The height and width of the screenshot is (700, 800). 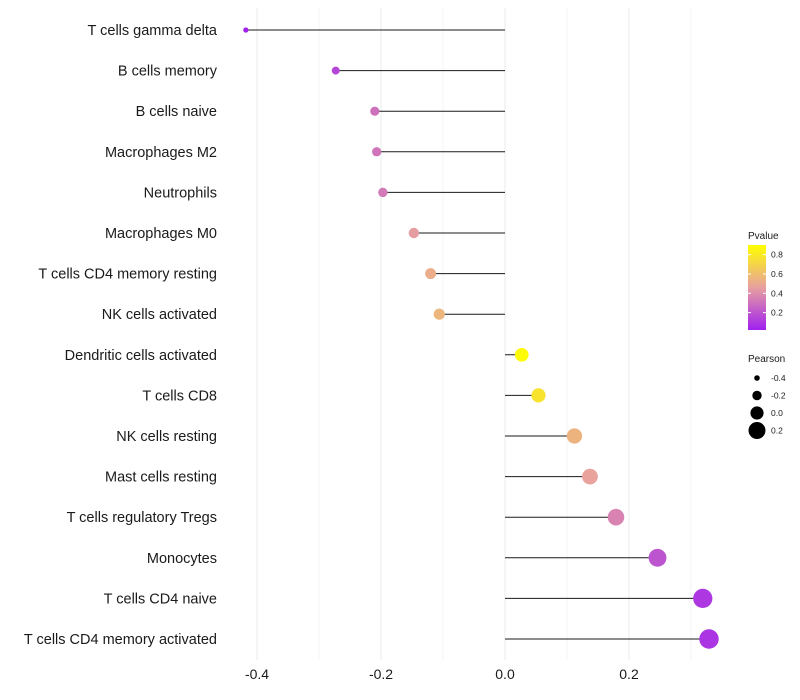 What do you see at coordinates (778, 378) in the screenshot?
I see `pearson-legend-label: -0.4` at bounding box center [778, 378].